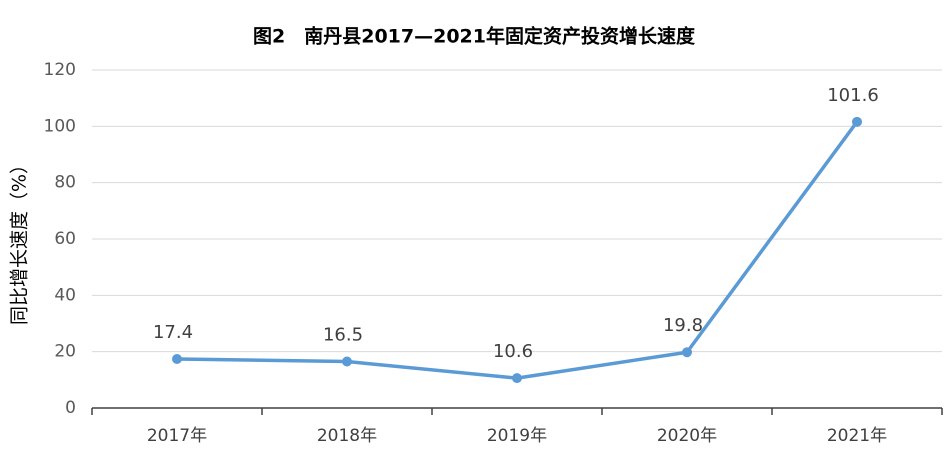 The width and height of the screenshot is (948, 464). Describe the element at coordinates (177, 436) in the screenshot. I see `x-tick-label: 2017年` at that location.